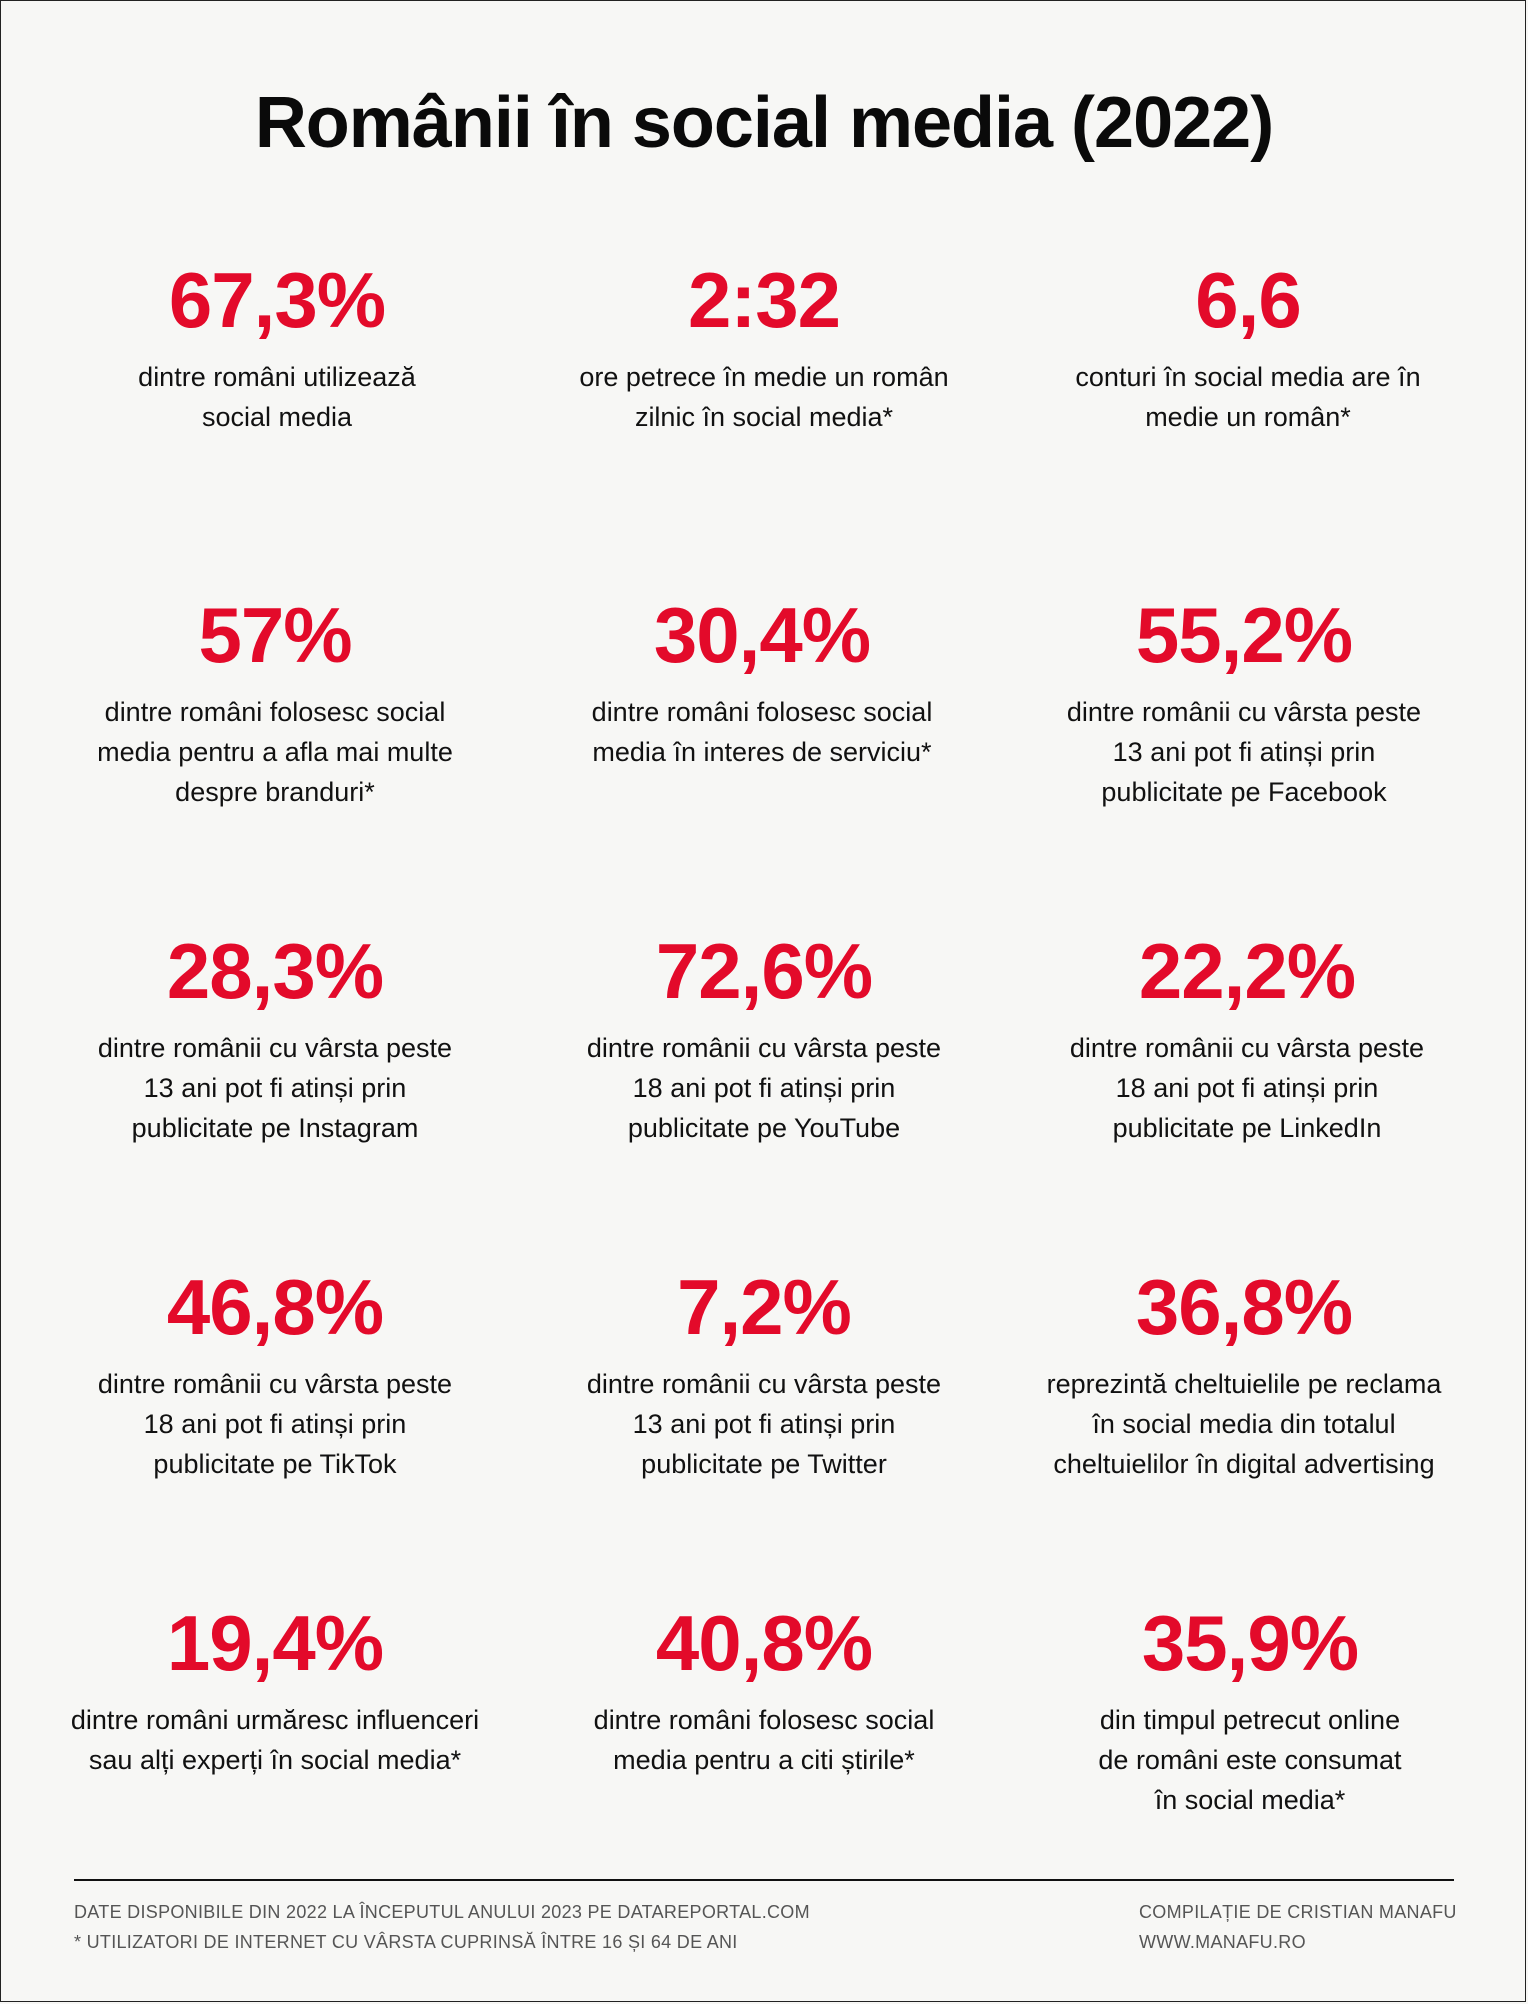  I want to click on footer-author: COMPILAȚIE DE CRISTIAN MANAFU, so click(1298, 1912).